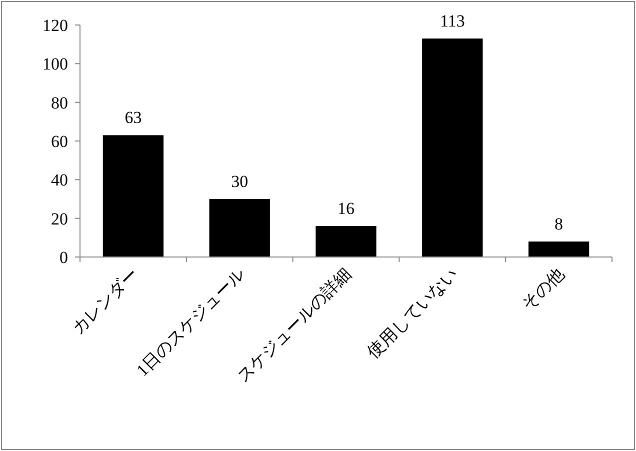 This screenshot has height=451, width=636. I want to click on y-tick-label: 120, so click(55, 25).